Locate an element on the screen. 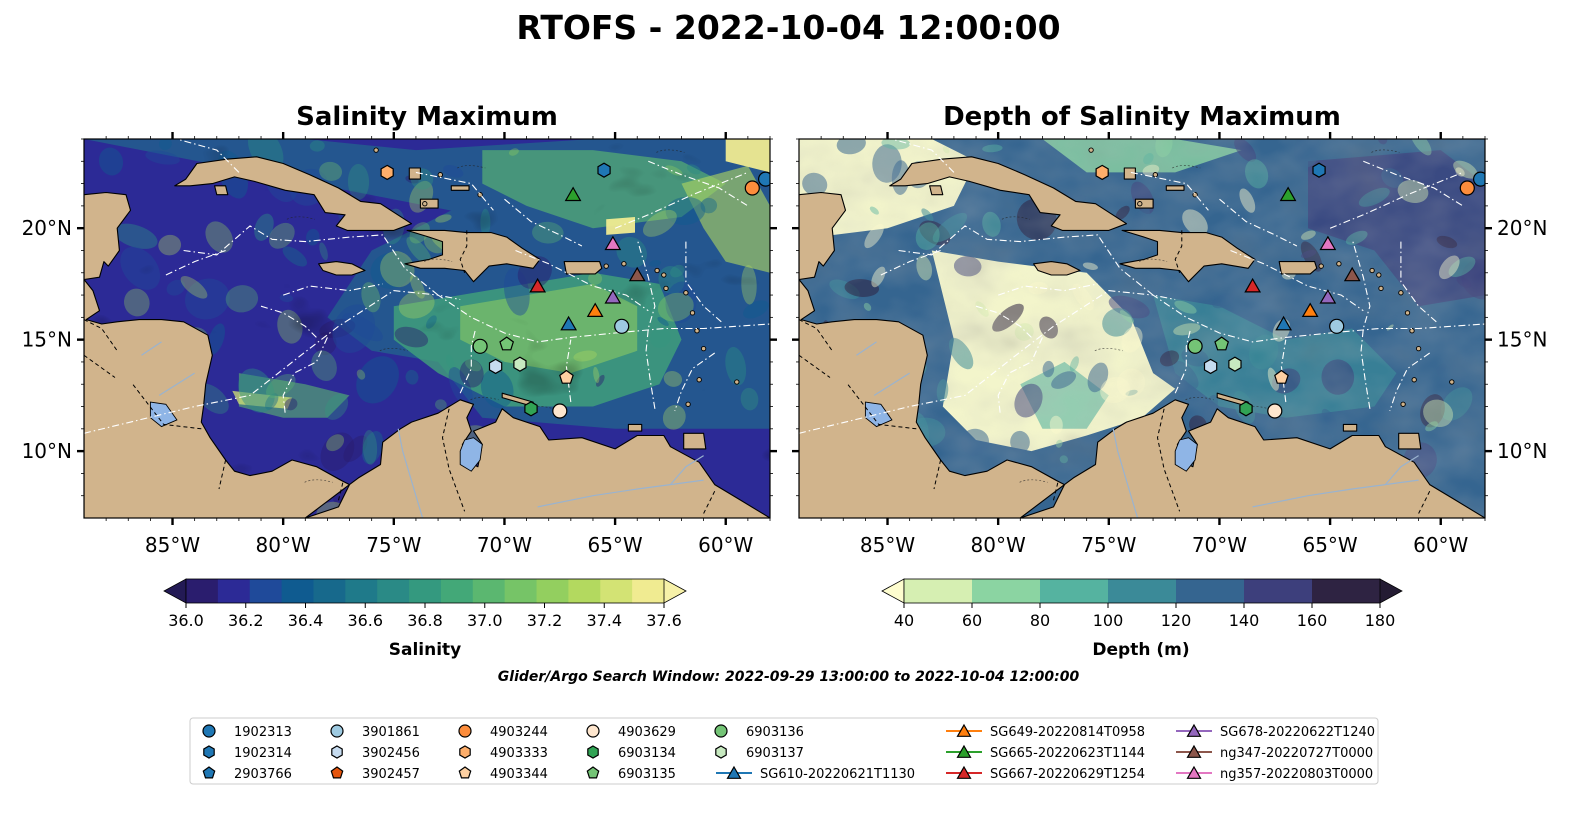 This screenshot has width=1577, height=827. colorbar-tick-label: 160 is located at coordinates (1312, 620).